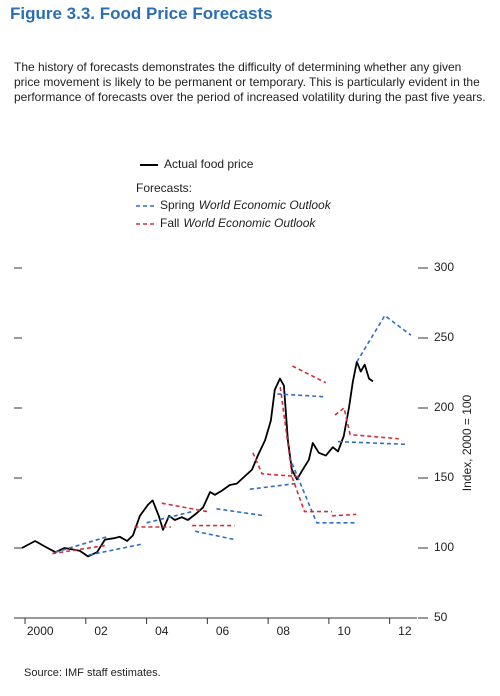 The image size is (500, 696). What do you see at coordinates (441, 617) in the screenshot?
I see `y-tick-label: 50` at bounding box center [441, 617].